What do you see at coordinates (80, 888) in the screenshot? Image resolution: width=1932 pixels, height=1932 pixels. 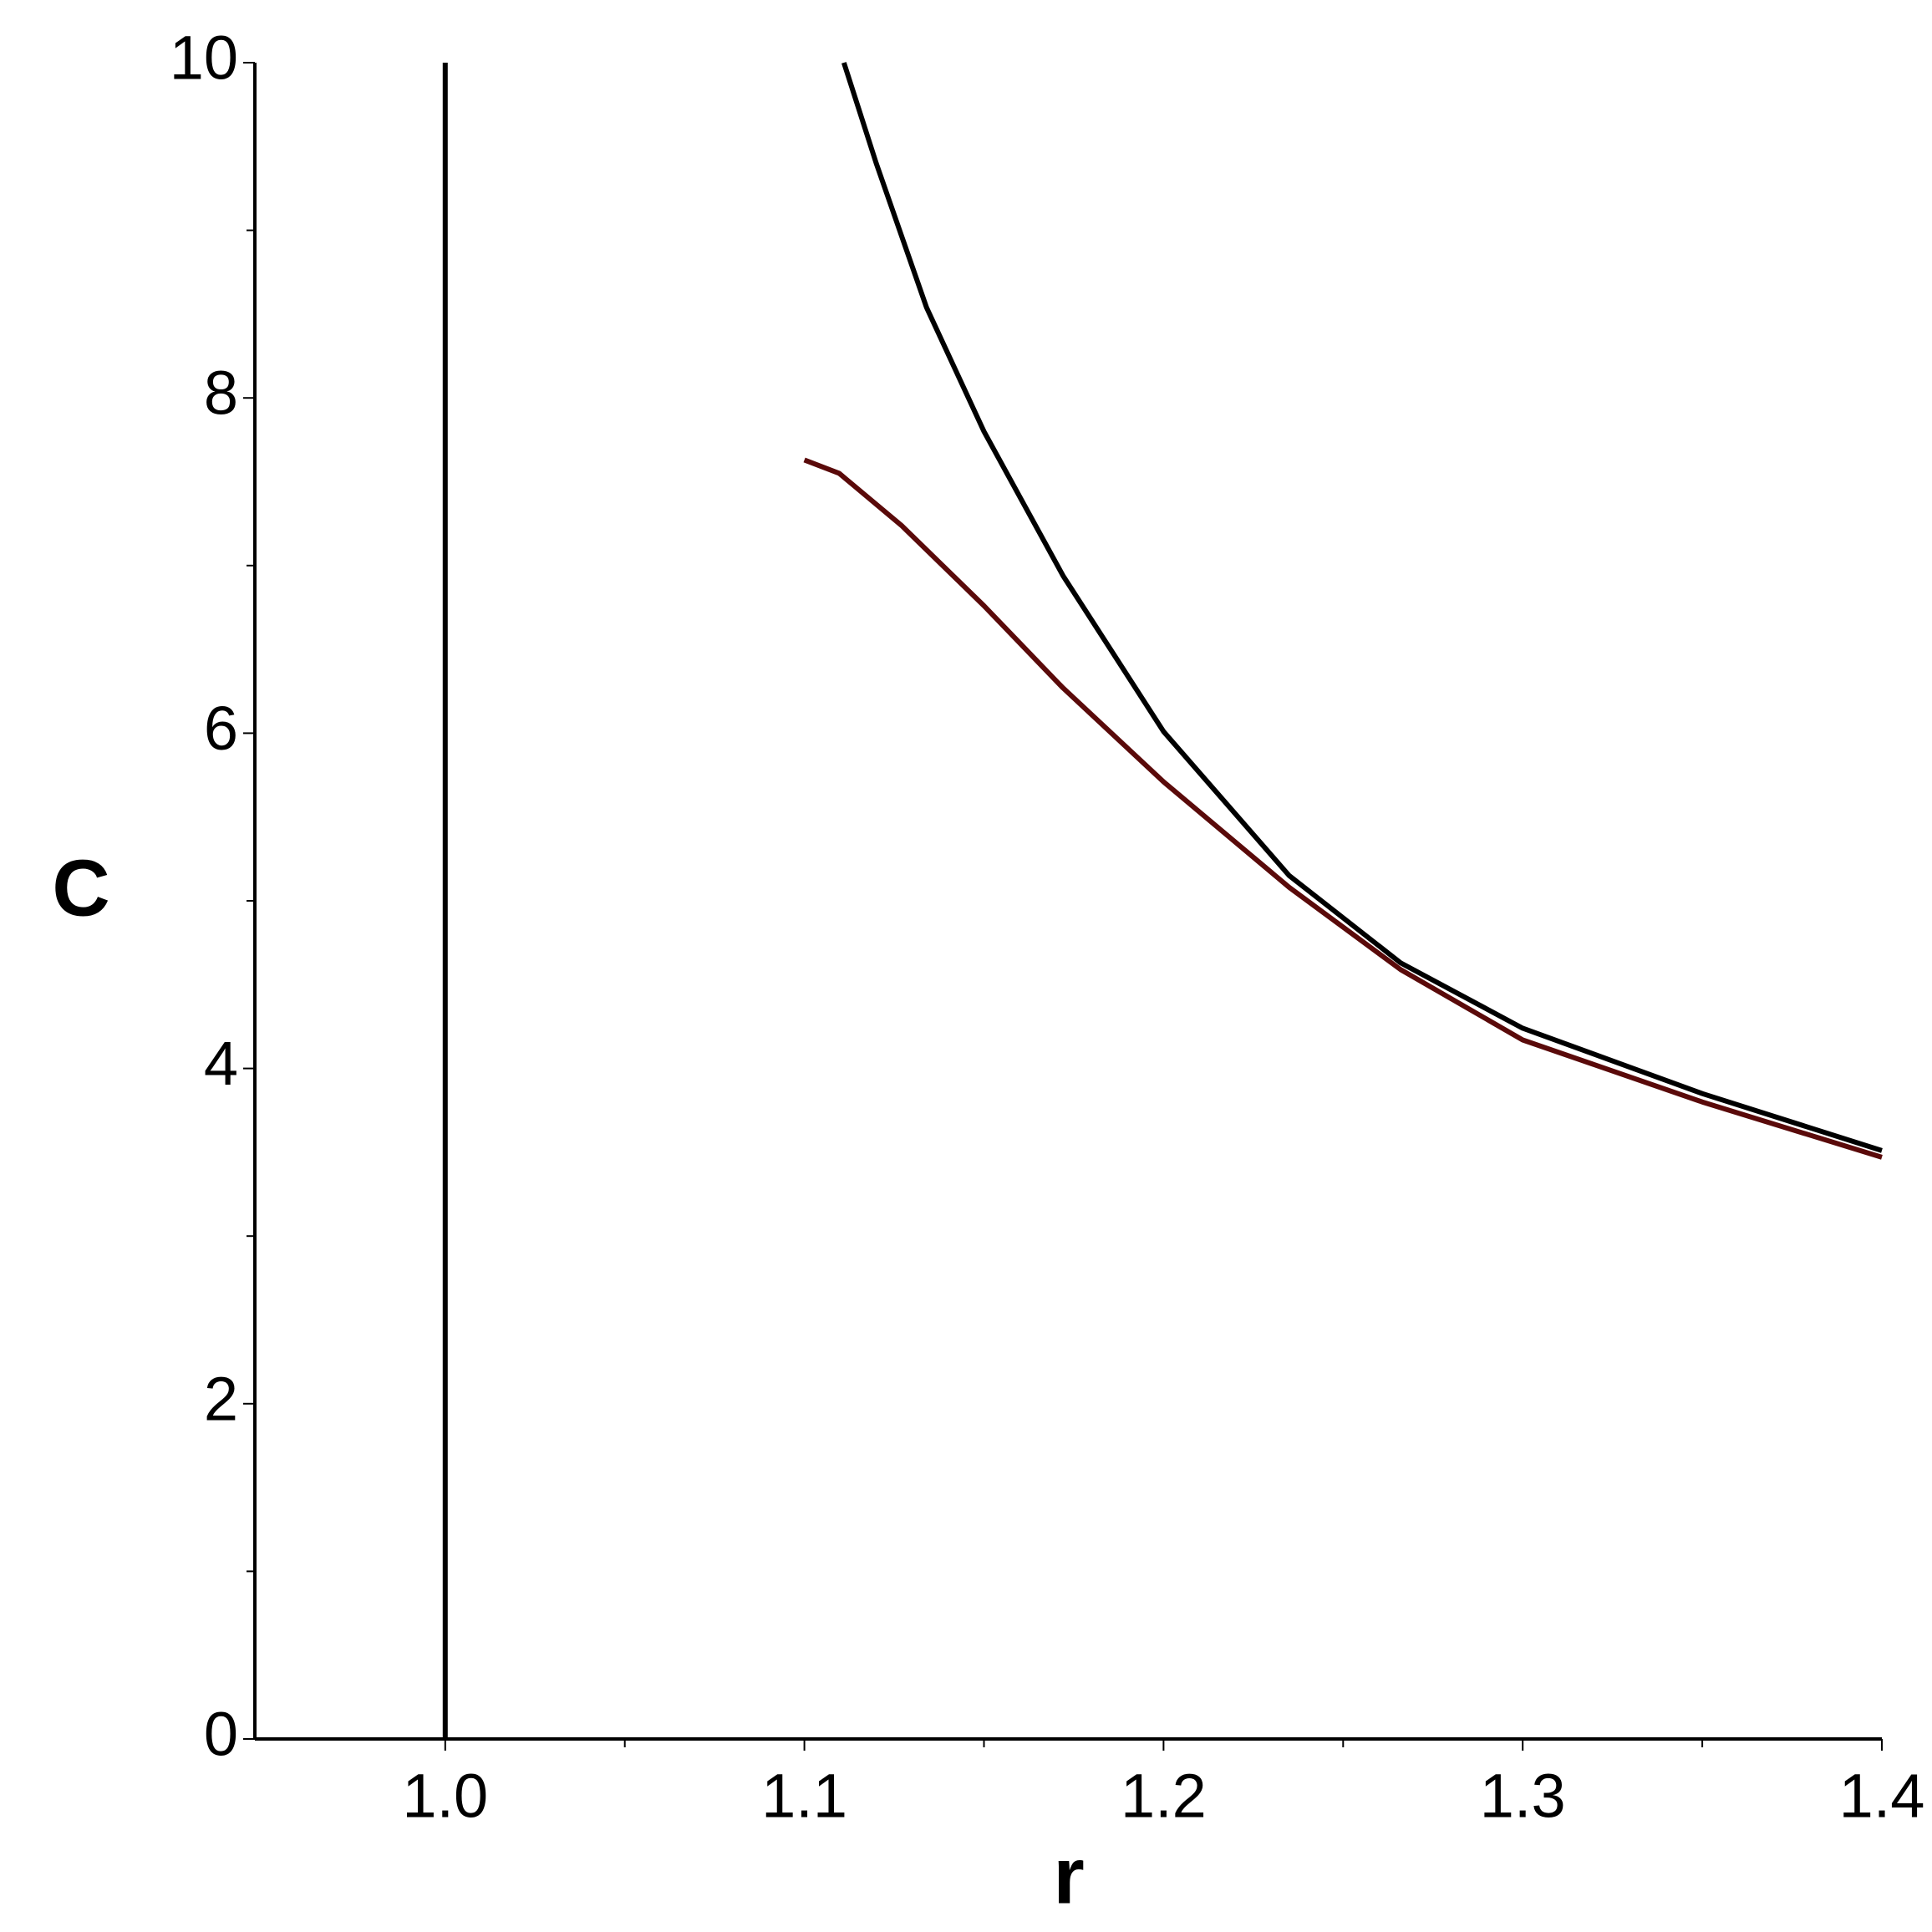 I see `y-axis-label: C` at bounding box center [80, 888].